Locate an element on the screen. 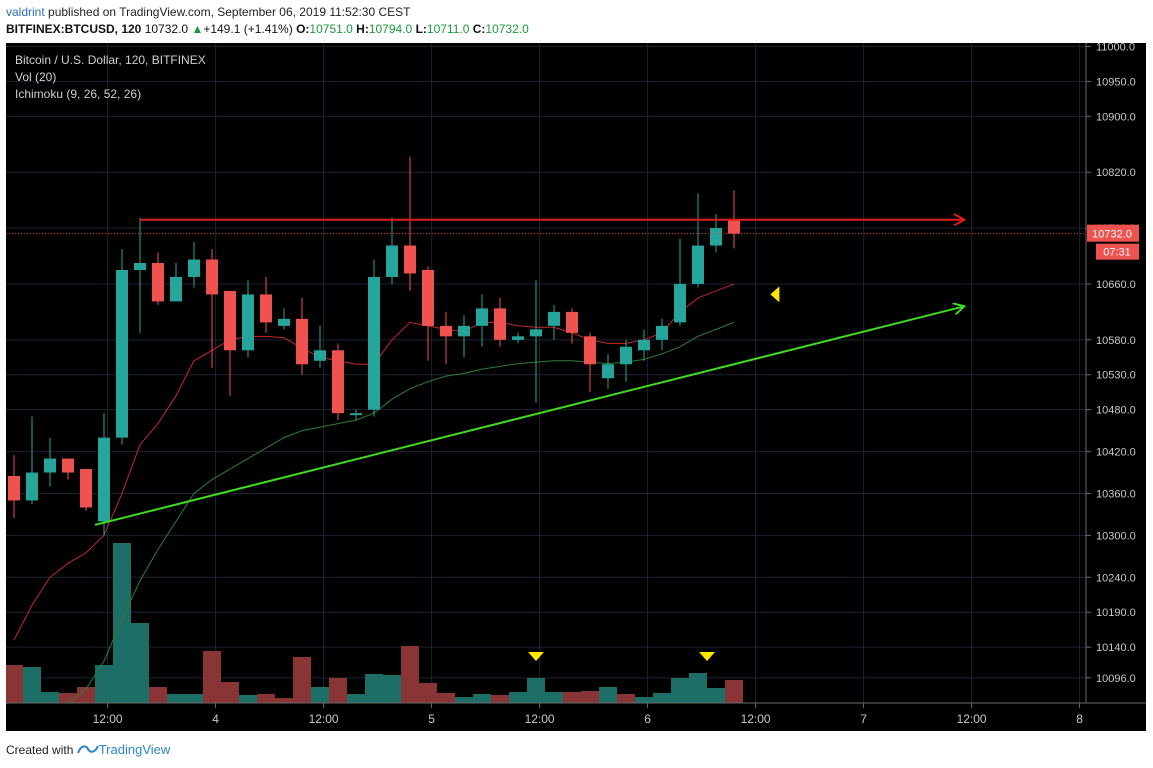 The height and width of the screenshot is (768, 1153). price-tick-label: 10420.0 is located at coordinates (1116, 453).